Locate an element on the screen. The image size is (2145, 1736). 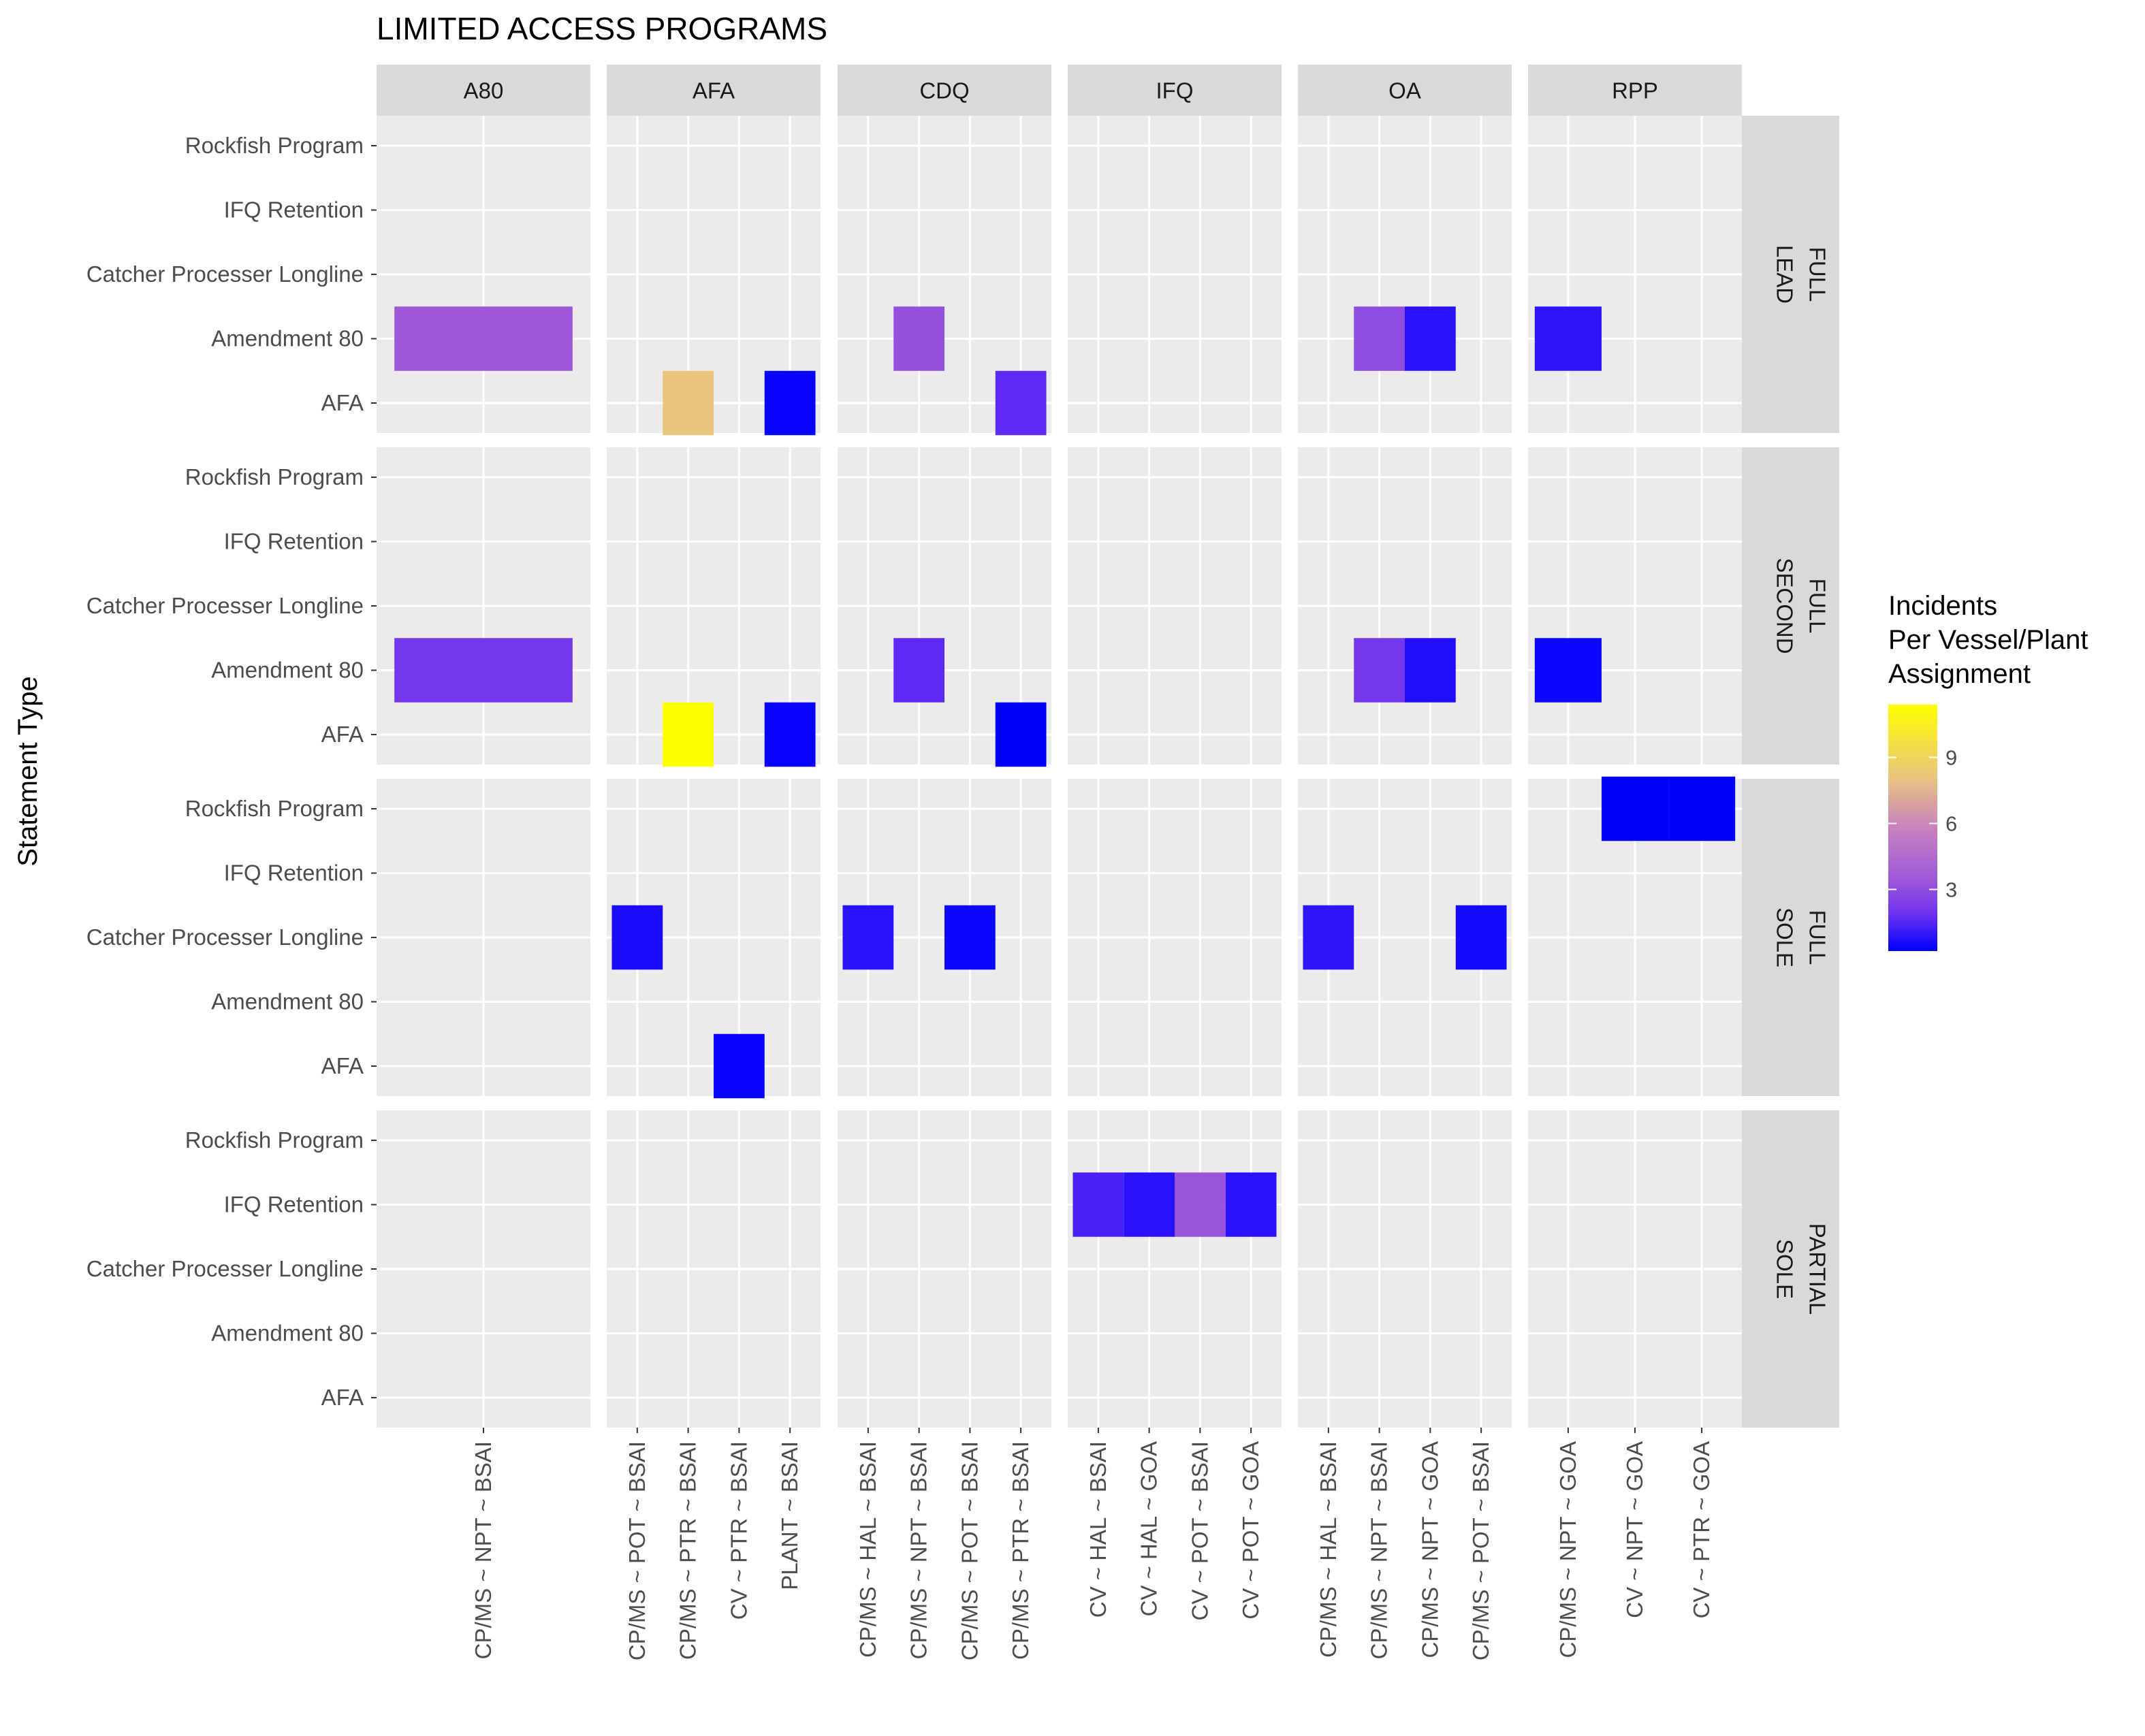
strip-row-full-lead: FULL LEAD is located at coordinates (1790, 274).